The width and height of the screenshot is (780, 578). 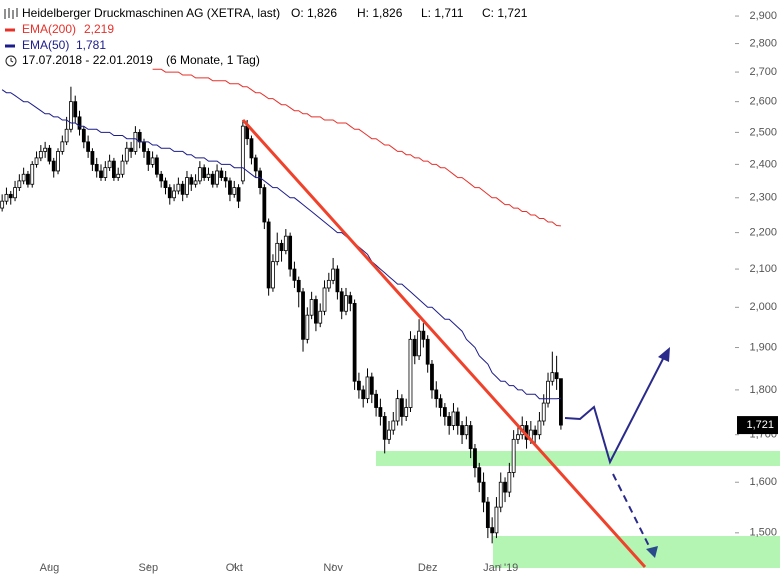 What do you see at coordinates (500, 568) in the screenshot?
I see `x-tick-label: Jan '19` at bounding box center [500, 568].